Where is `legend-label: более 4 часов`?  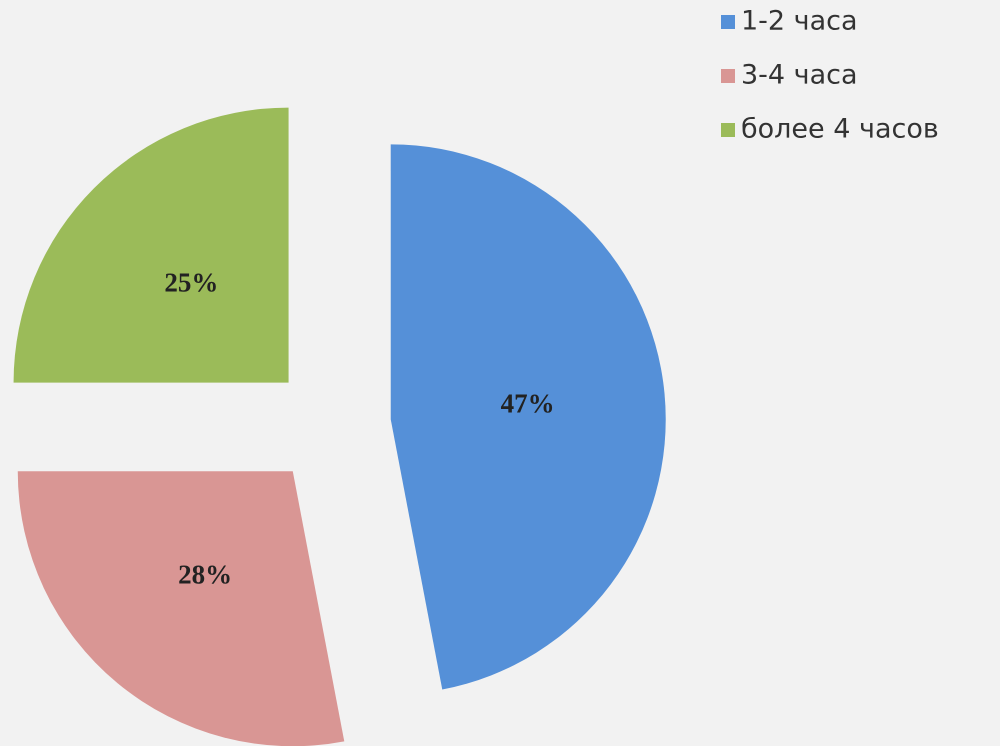
legend-label: более 4 часов is located at coordinates (840, 129).